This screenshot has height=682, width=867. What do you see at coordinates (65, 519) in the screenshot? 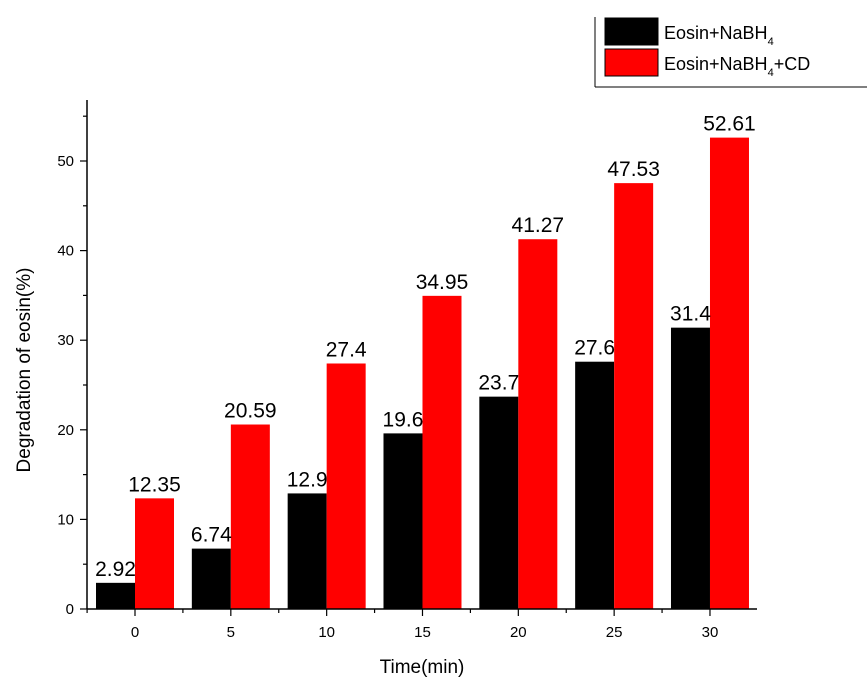
I see `y-tick-label: 10` at bounding box center [65, 519].